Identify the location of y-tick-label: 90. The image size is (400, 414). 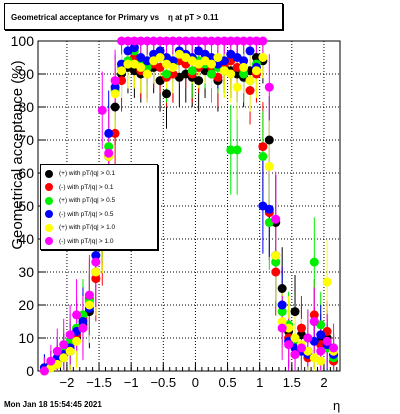
(26, 74).